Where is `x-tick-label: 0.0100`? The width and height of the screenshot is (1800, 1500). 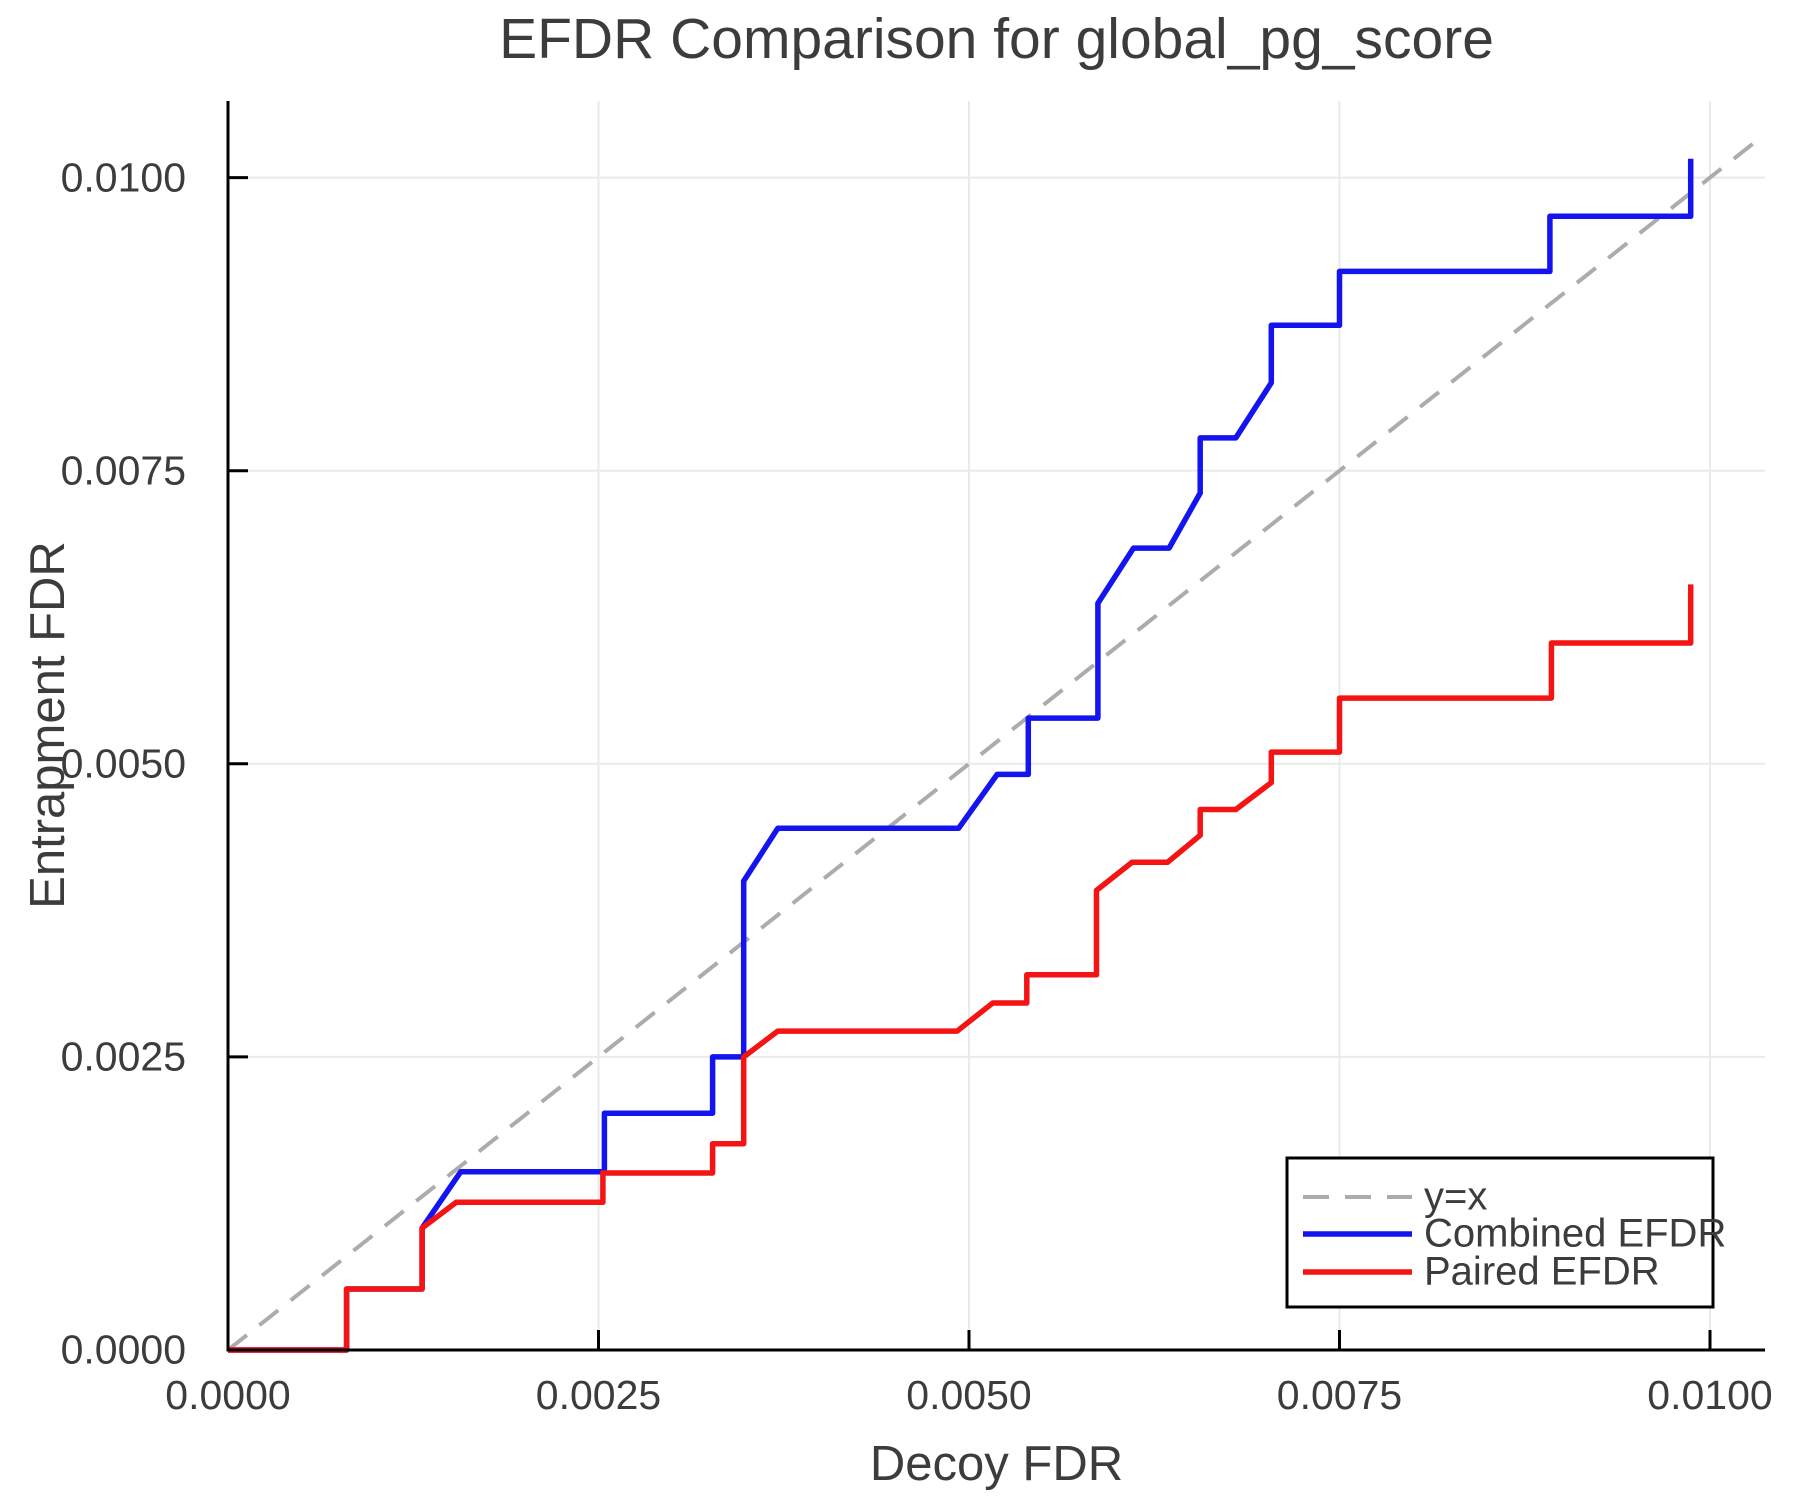 x-tick-label: 0.0100 is located at coordinates (1710, 1395).